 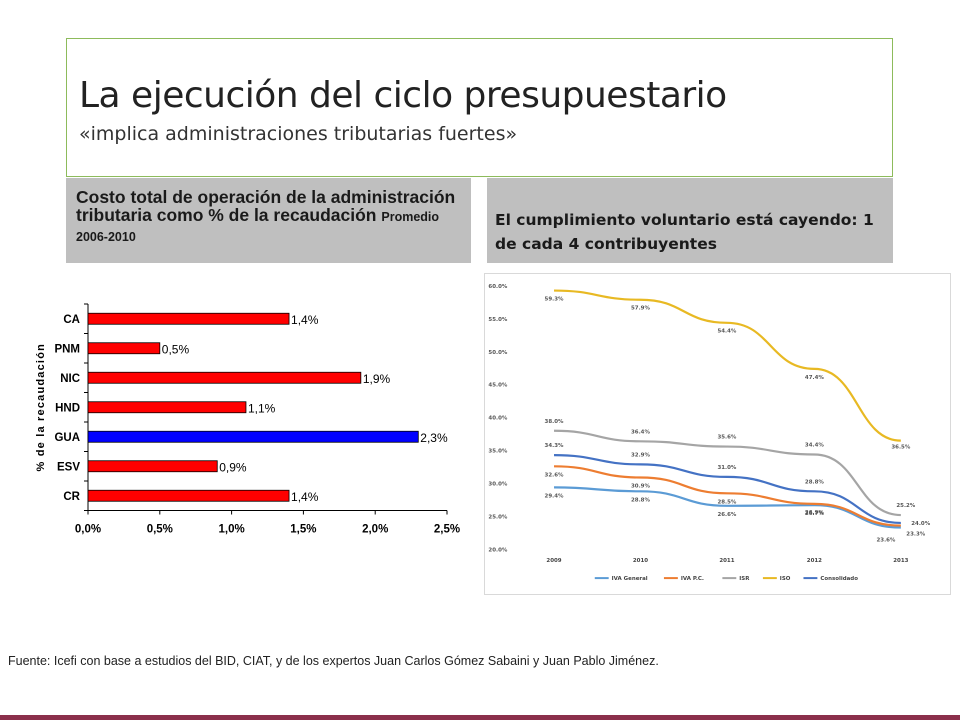 I want to click on point-label: 26.9%, so click(x=814, y=513).